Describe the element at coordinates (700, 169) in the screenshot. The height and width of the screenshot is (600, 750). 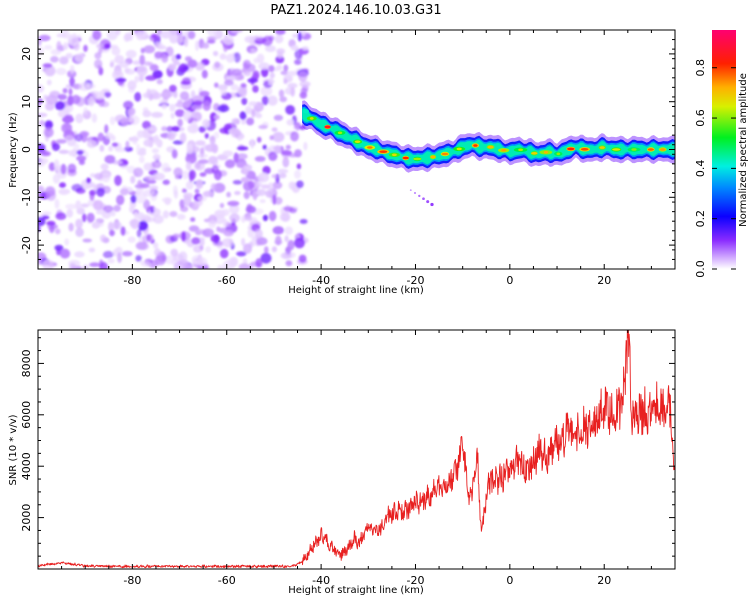
I see `colorbar-tick-label: 0.4` at that location.